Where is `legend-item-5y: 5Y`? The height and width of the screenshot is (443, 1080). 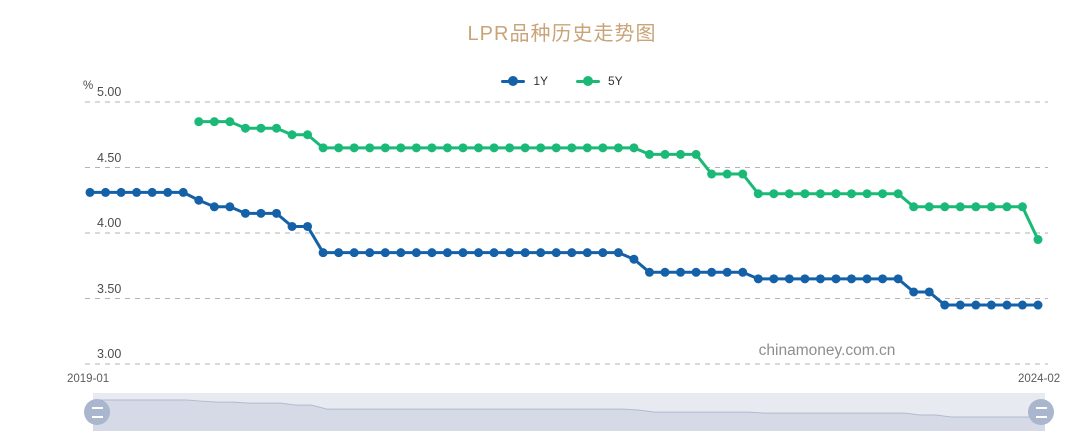 legend-item-5y: 5Y is located at coordinates (599, 81).